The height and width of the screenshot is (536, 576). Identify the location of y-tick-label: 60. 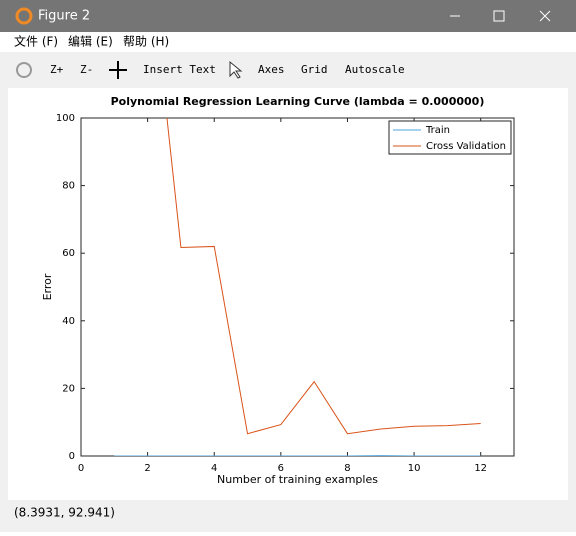
(68, 253).